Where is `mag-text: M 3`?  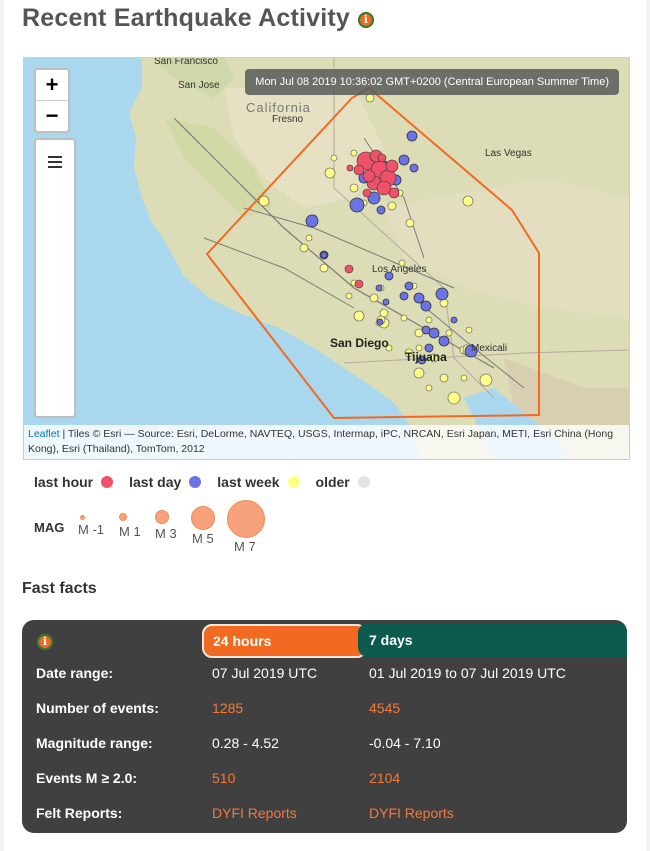
mag-text: M 3 is located at coordinates (166, 533).